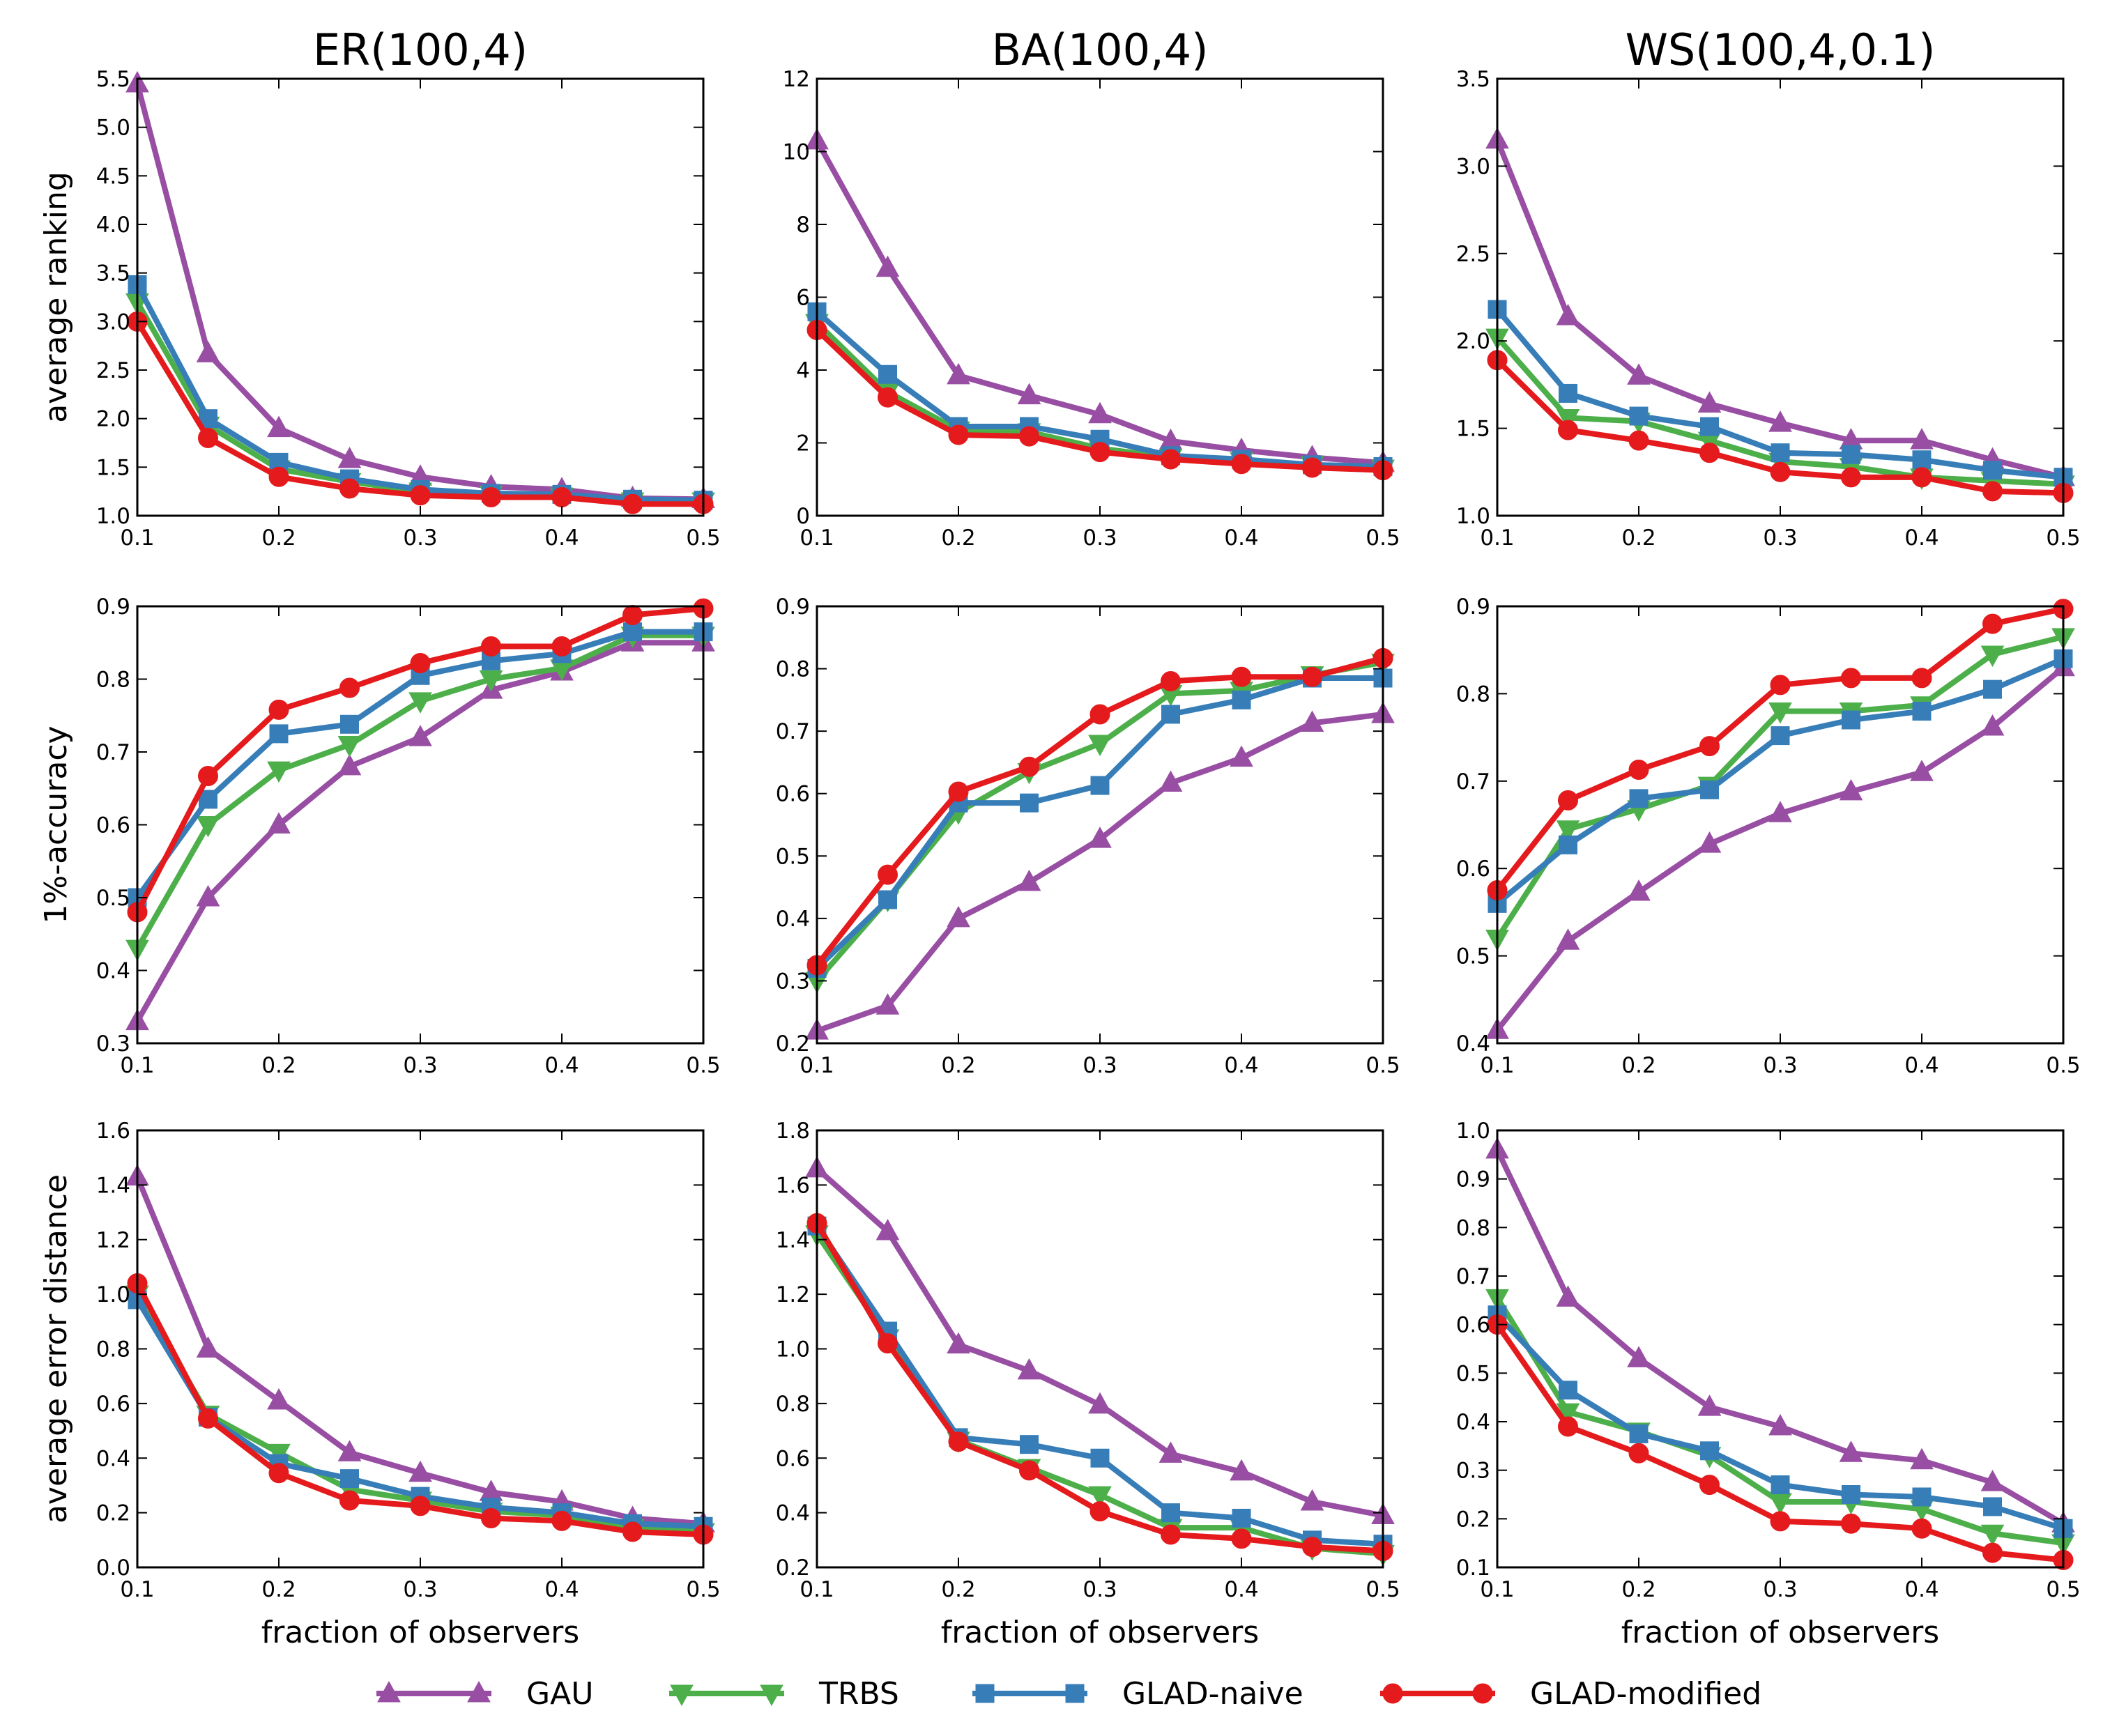 The image size is (2103, 1736). I want to click on y-tick-label: 0.3, so click(113, 1044).